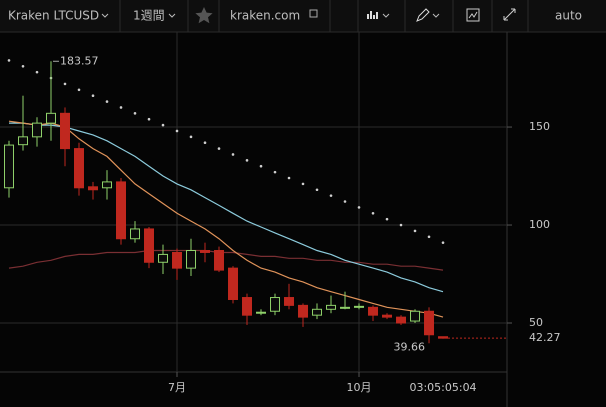 The height and width of the screenshot is (407, 606). What do you see at coordinates (568, 16) in the screenshot?
I see `scale-mode: auto` at bounding box center [568, 16].